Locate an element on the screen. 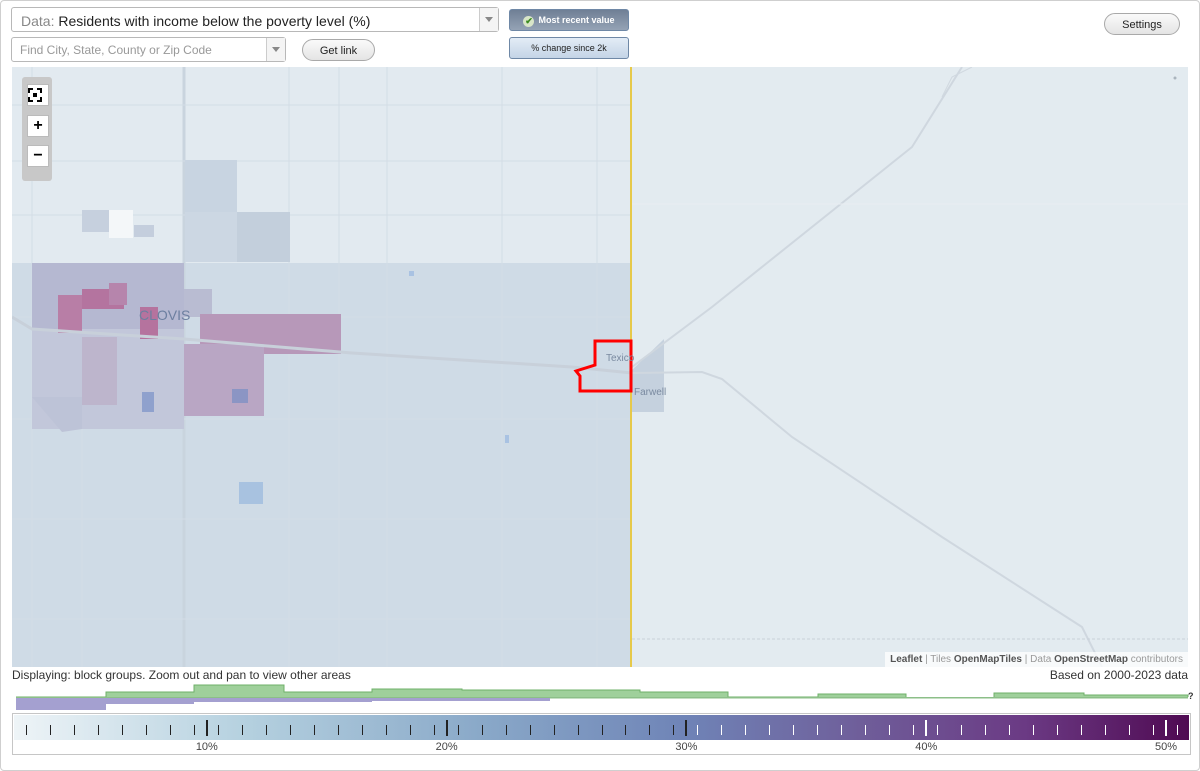  unknown-value-marker: ? is located at coordinates (1191, 696).